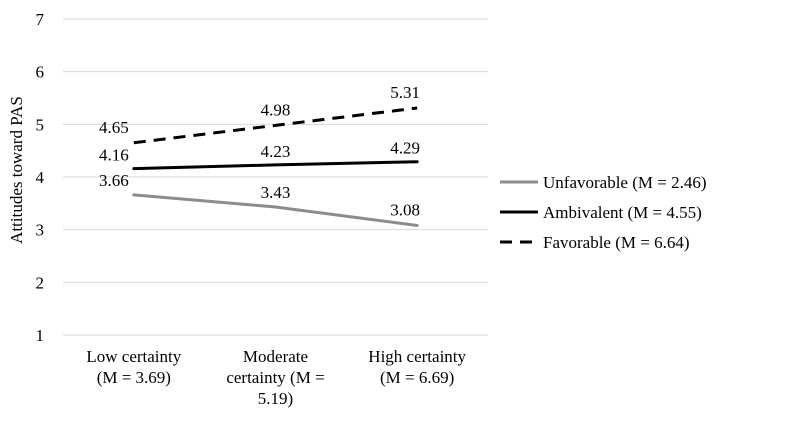 The height and width of the screenshot is (423, 799). Describe the element at coordinates (616, 242) in the screenshot. I see `legend-label: Favorable (M = 6.64)` at that location.